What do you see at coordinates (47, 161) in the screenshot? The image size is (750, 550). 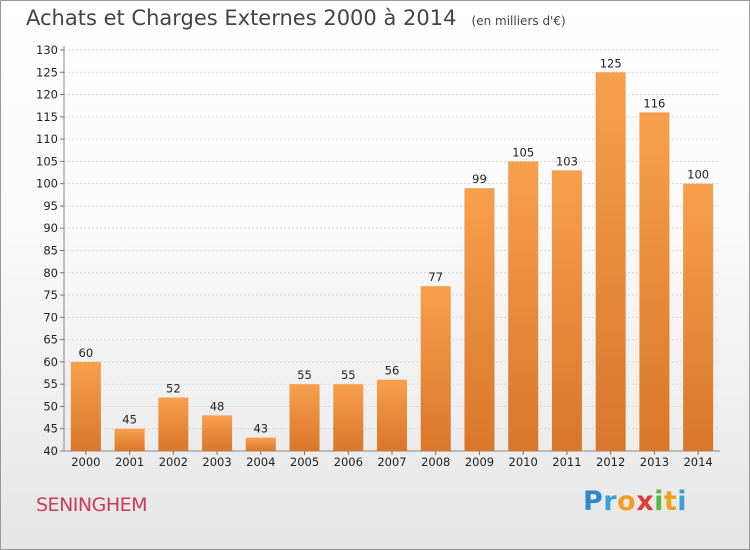 I see `y-tick-label: 105` at bounding box center [47, 161].